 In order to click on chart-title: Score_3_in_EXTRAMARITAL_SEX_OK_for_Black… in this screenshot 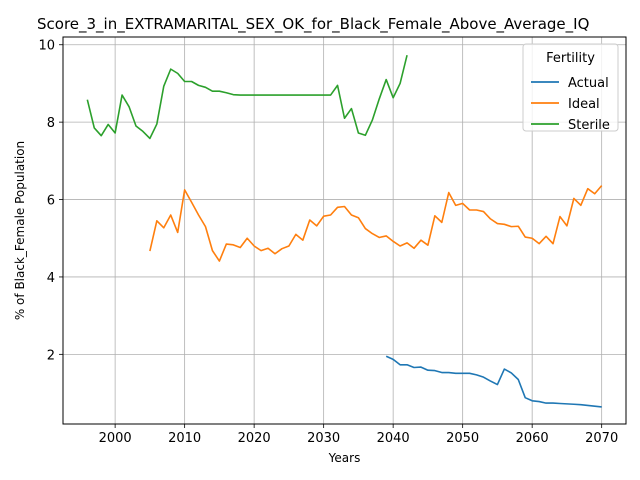, I will do `click(313, 24)`.